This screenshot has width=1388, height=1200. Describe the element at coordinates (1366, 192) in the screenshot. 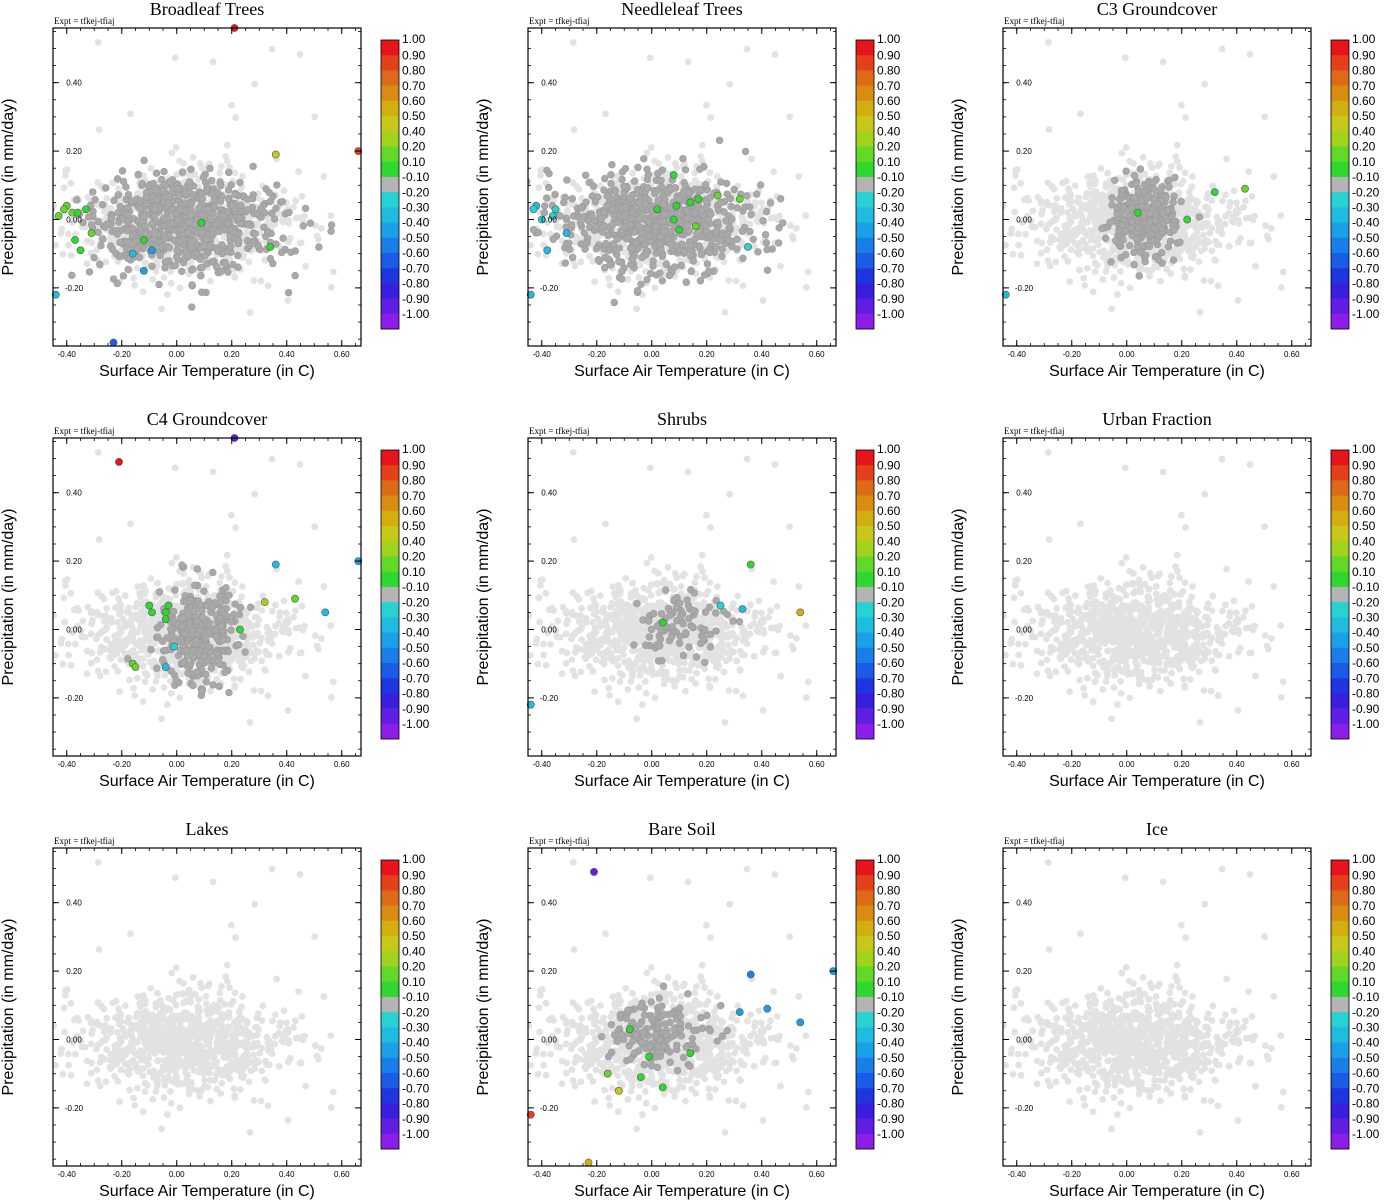

I see `colorbar-label: -0.20` at that location.